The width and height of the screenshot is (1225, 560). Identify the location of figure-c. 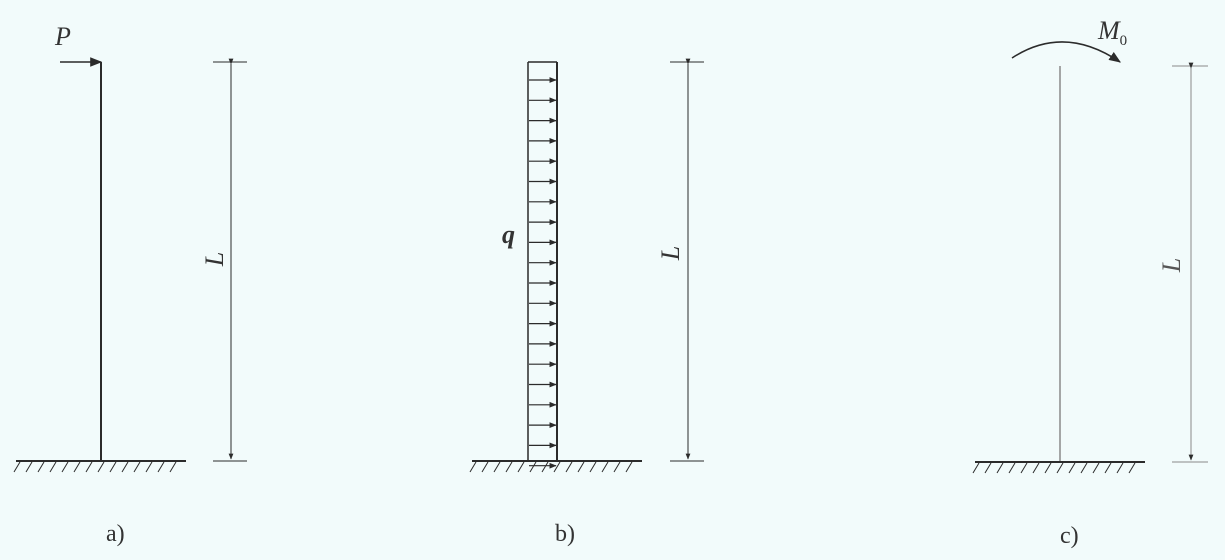
(1090, 257).